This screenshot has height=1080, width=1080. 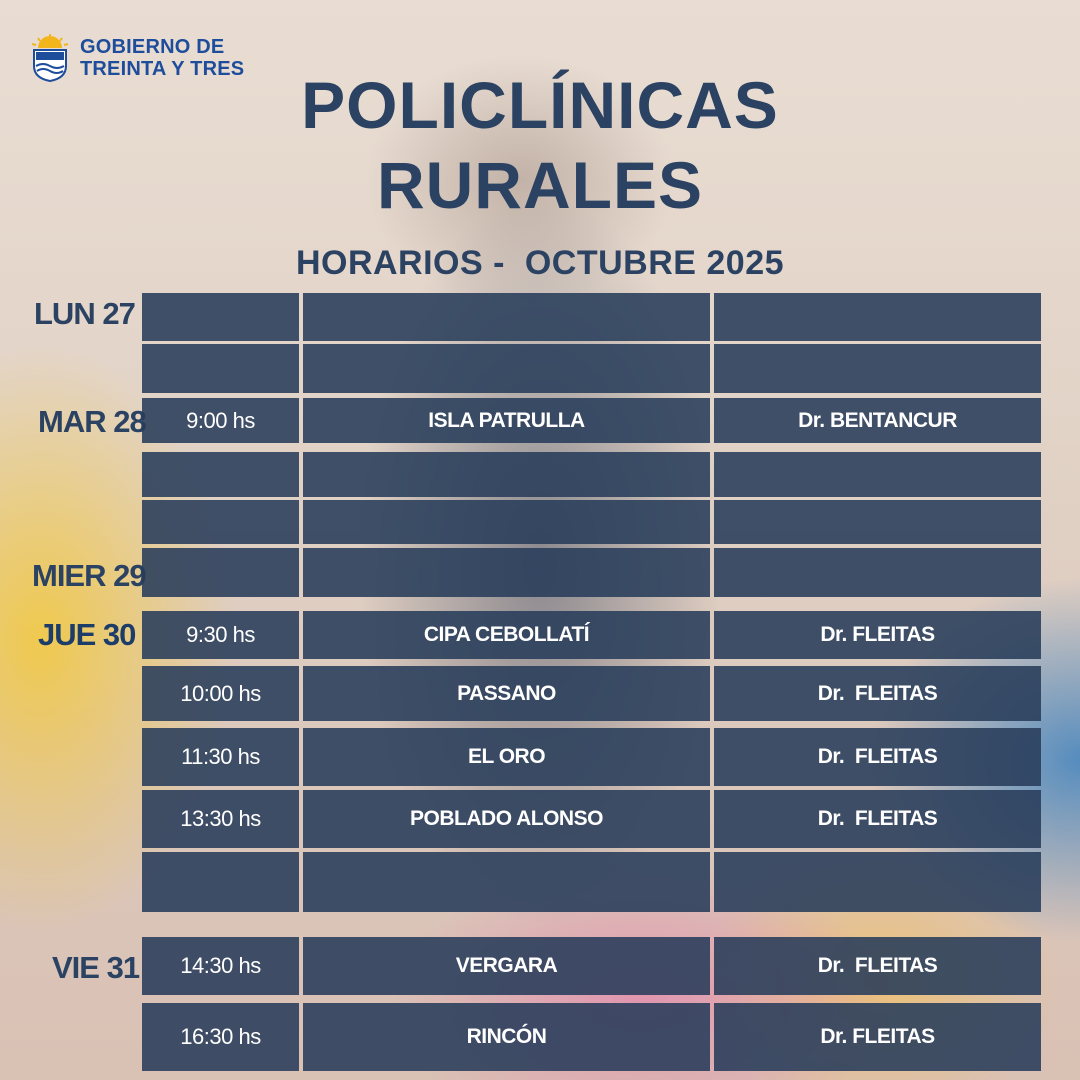 What do you see at coordinates (220, 819) in the screenshot?
I see `time-cell: 13:30 hs` at bounding box center [220, 819].